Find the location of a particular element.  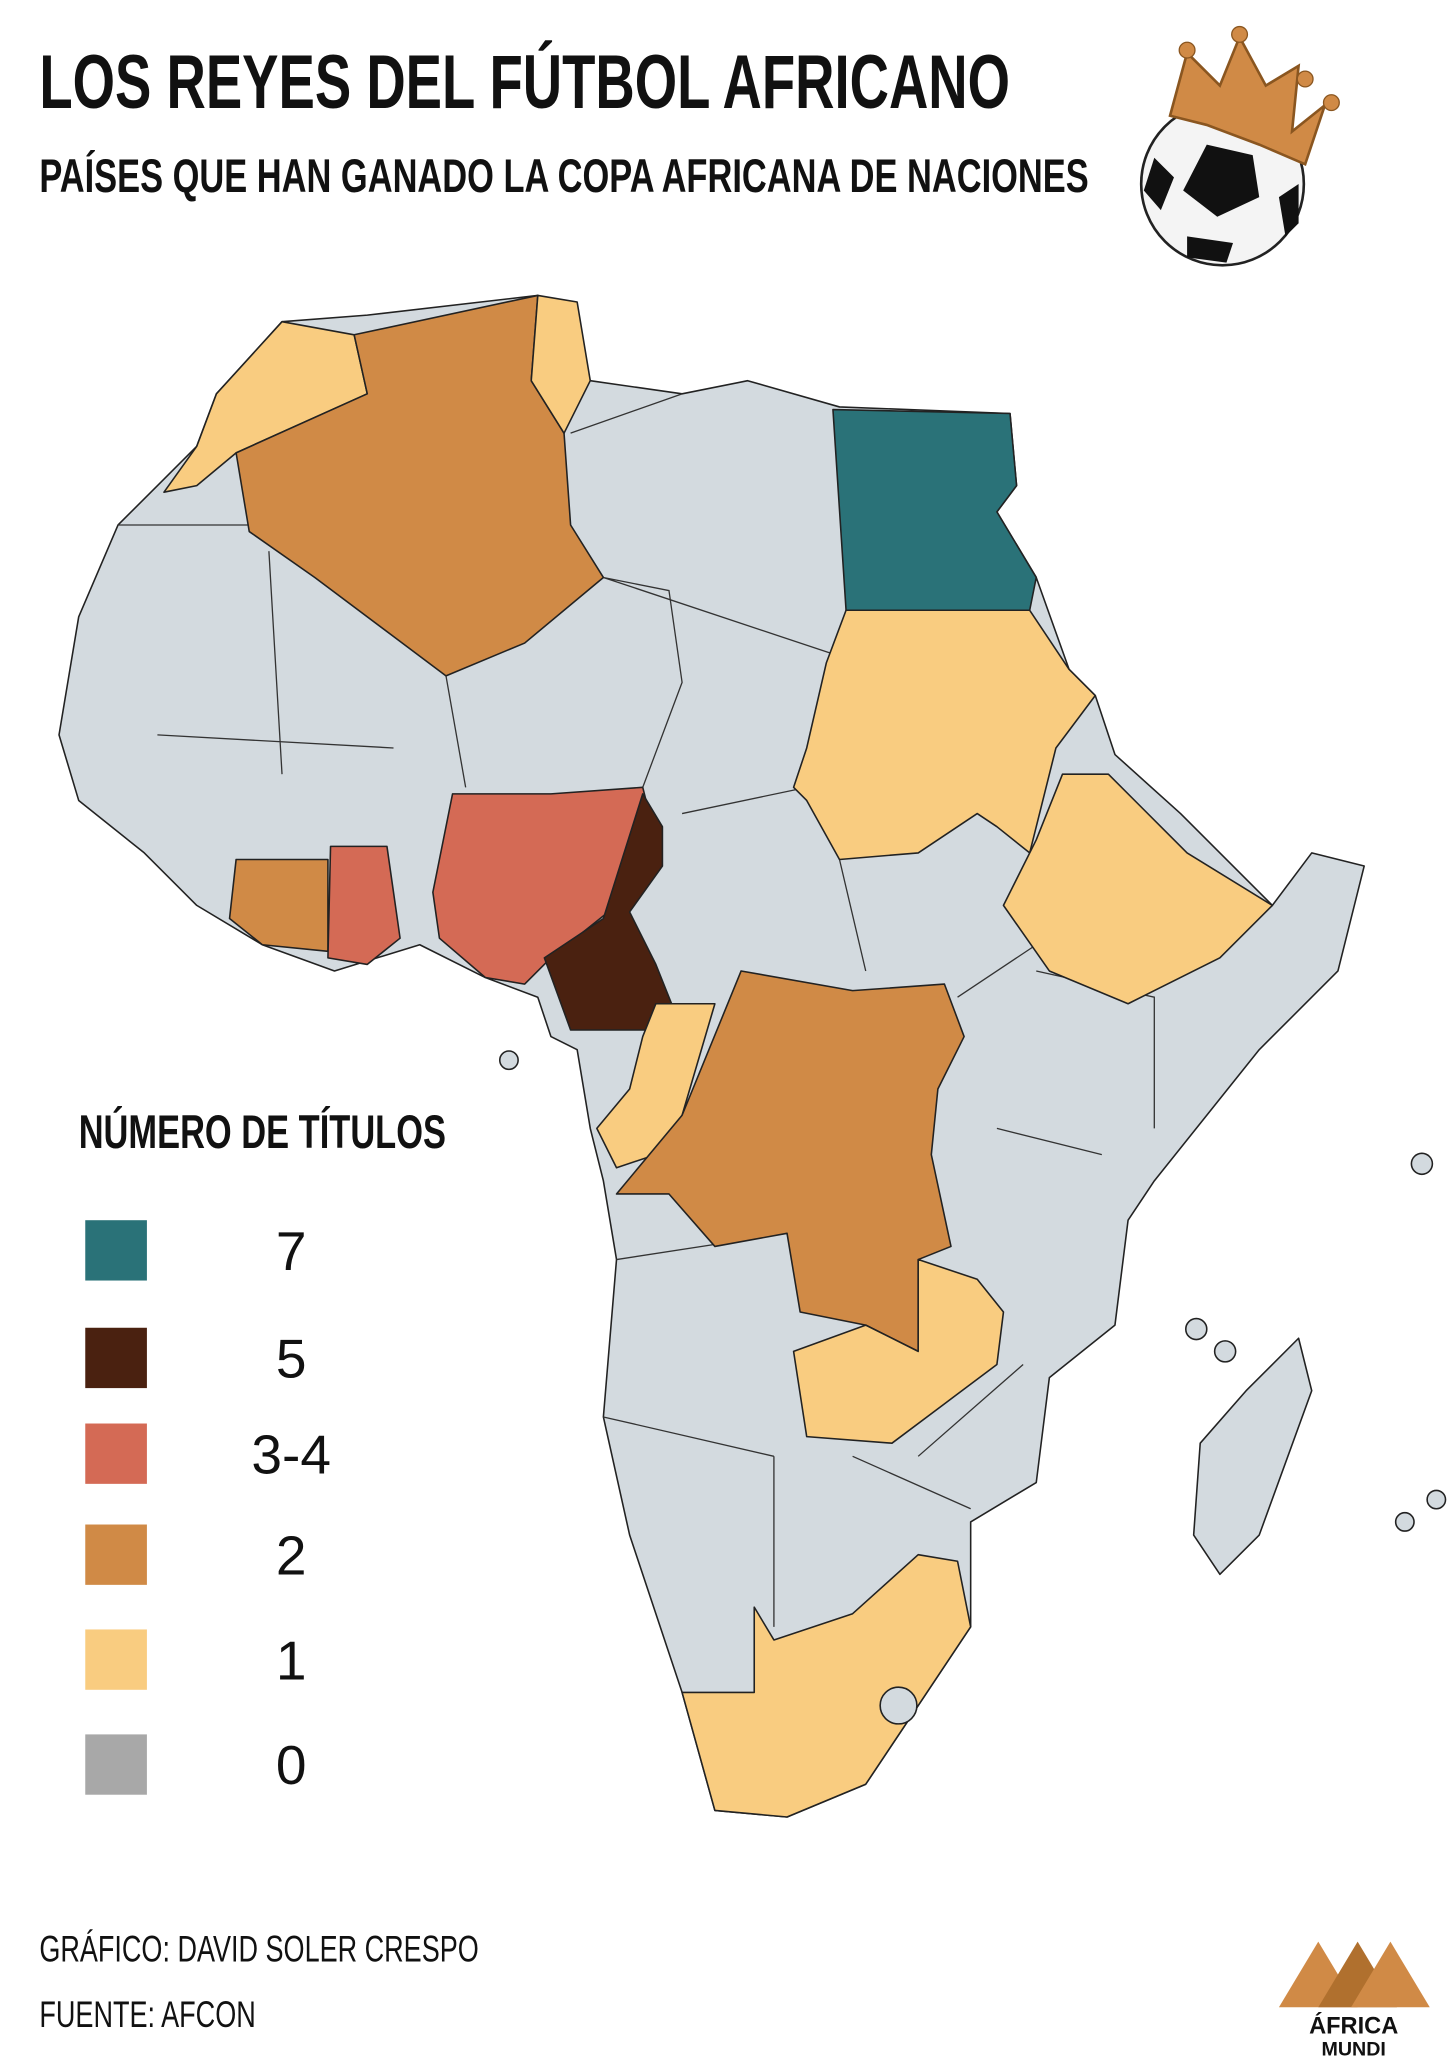

credit-source: FUENTE: AFCON is located at coordinates (147, 2014).